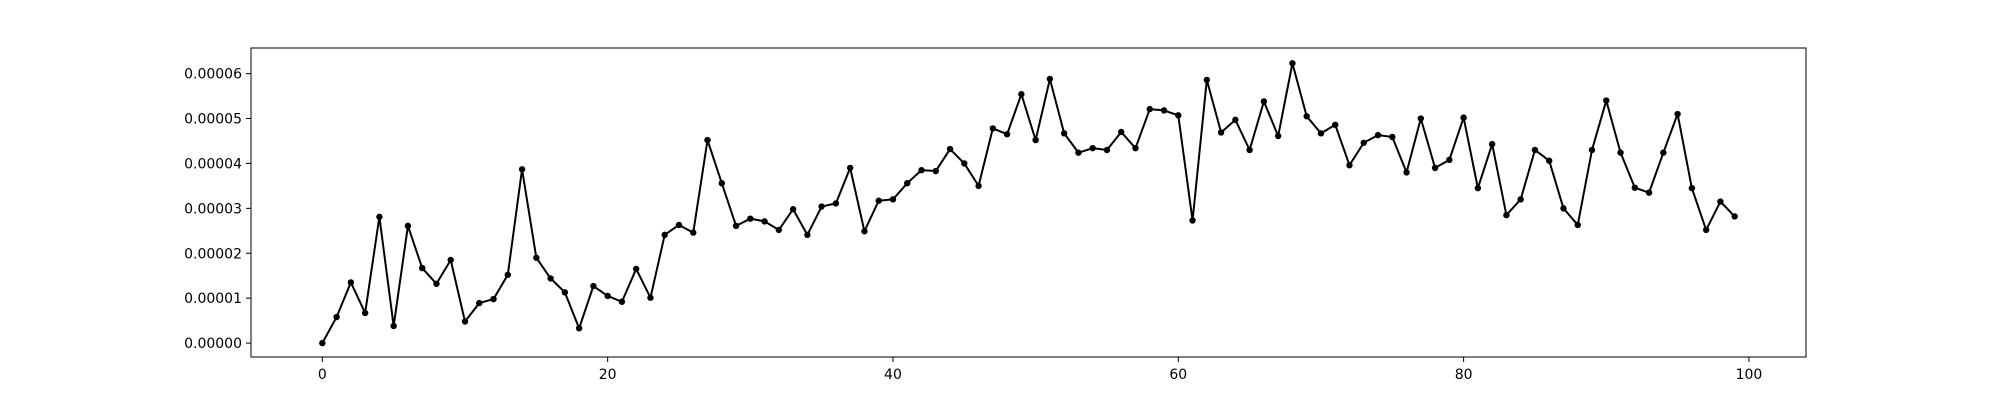 The height and width of the screenshot is (400, 2000). Describe the element at coordinates (1040, 370) in the screenshot. I see `x-axis-ticks: 0 20 40 60 80 100` at that location.